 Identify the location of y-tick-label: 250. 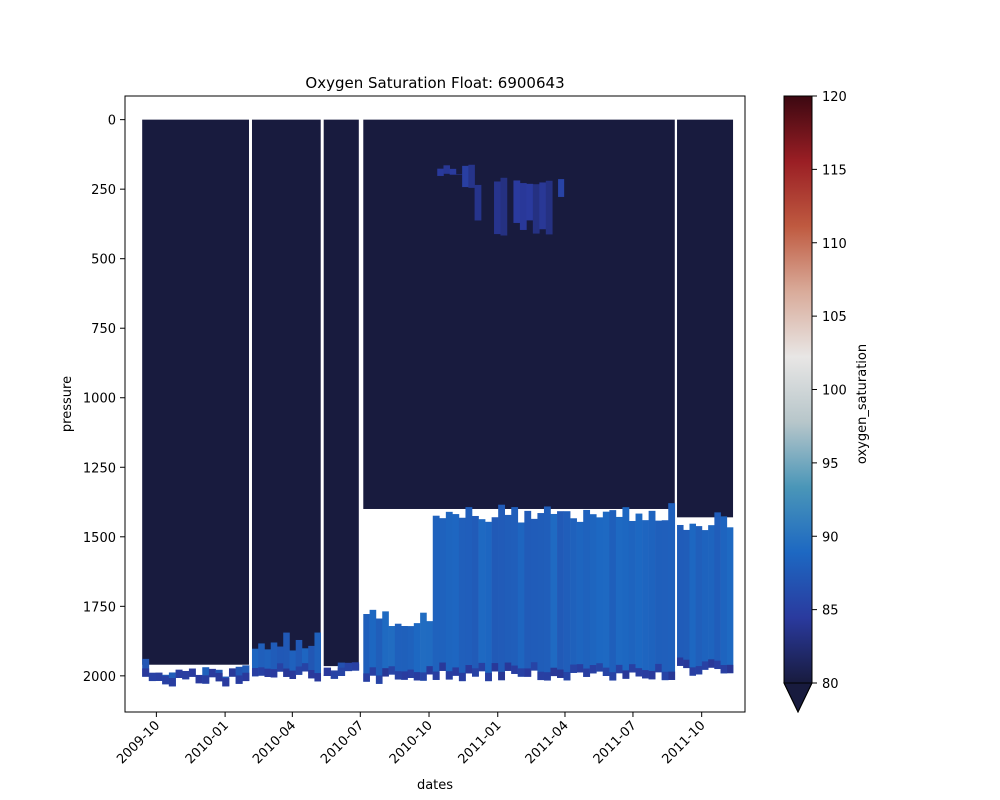
(103, 190).